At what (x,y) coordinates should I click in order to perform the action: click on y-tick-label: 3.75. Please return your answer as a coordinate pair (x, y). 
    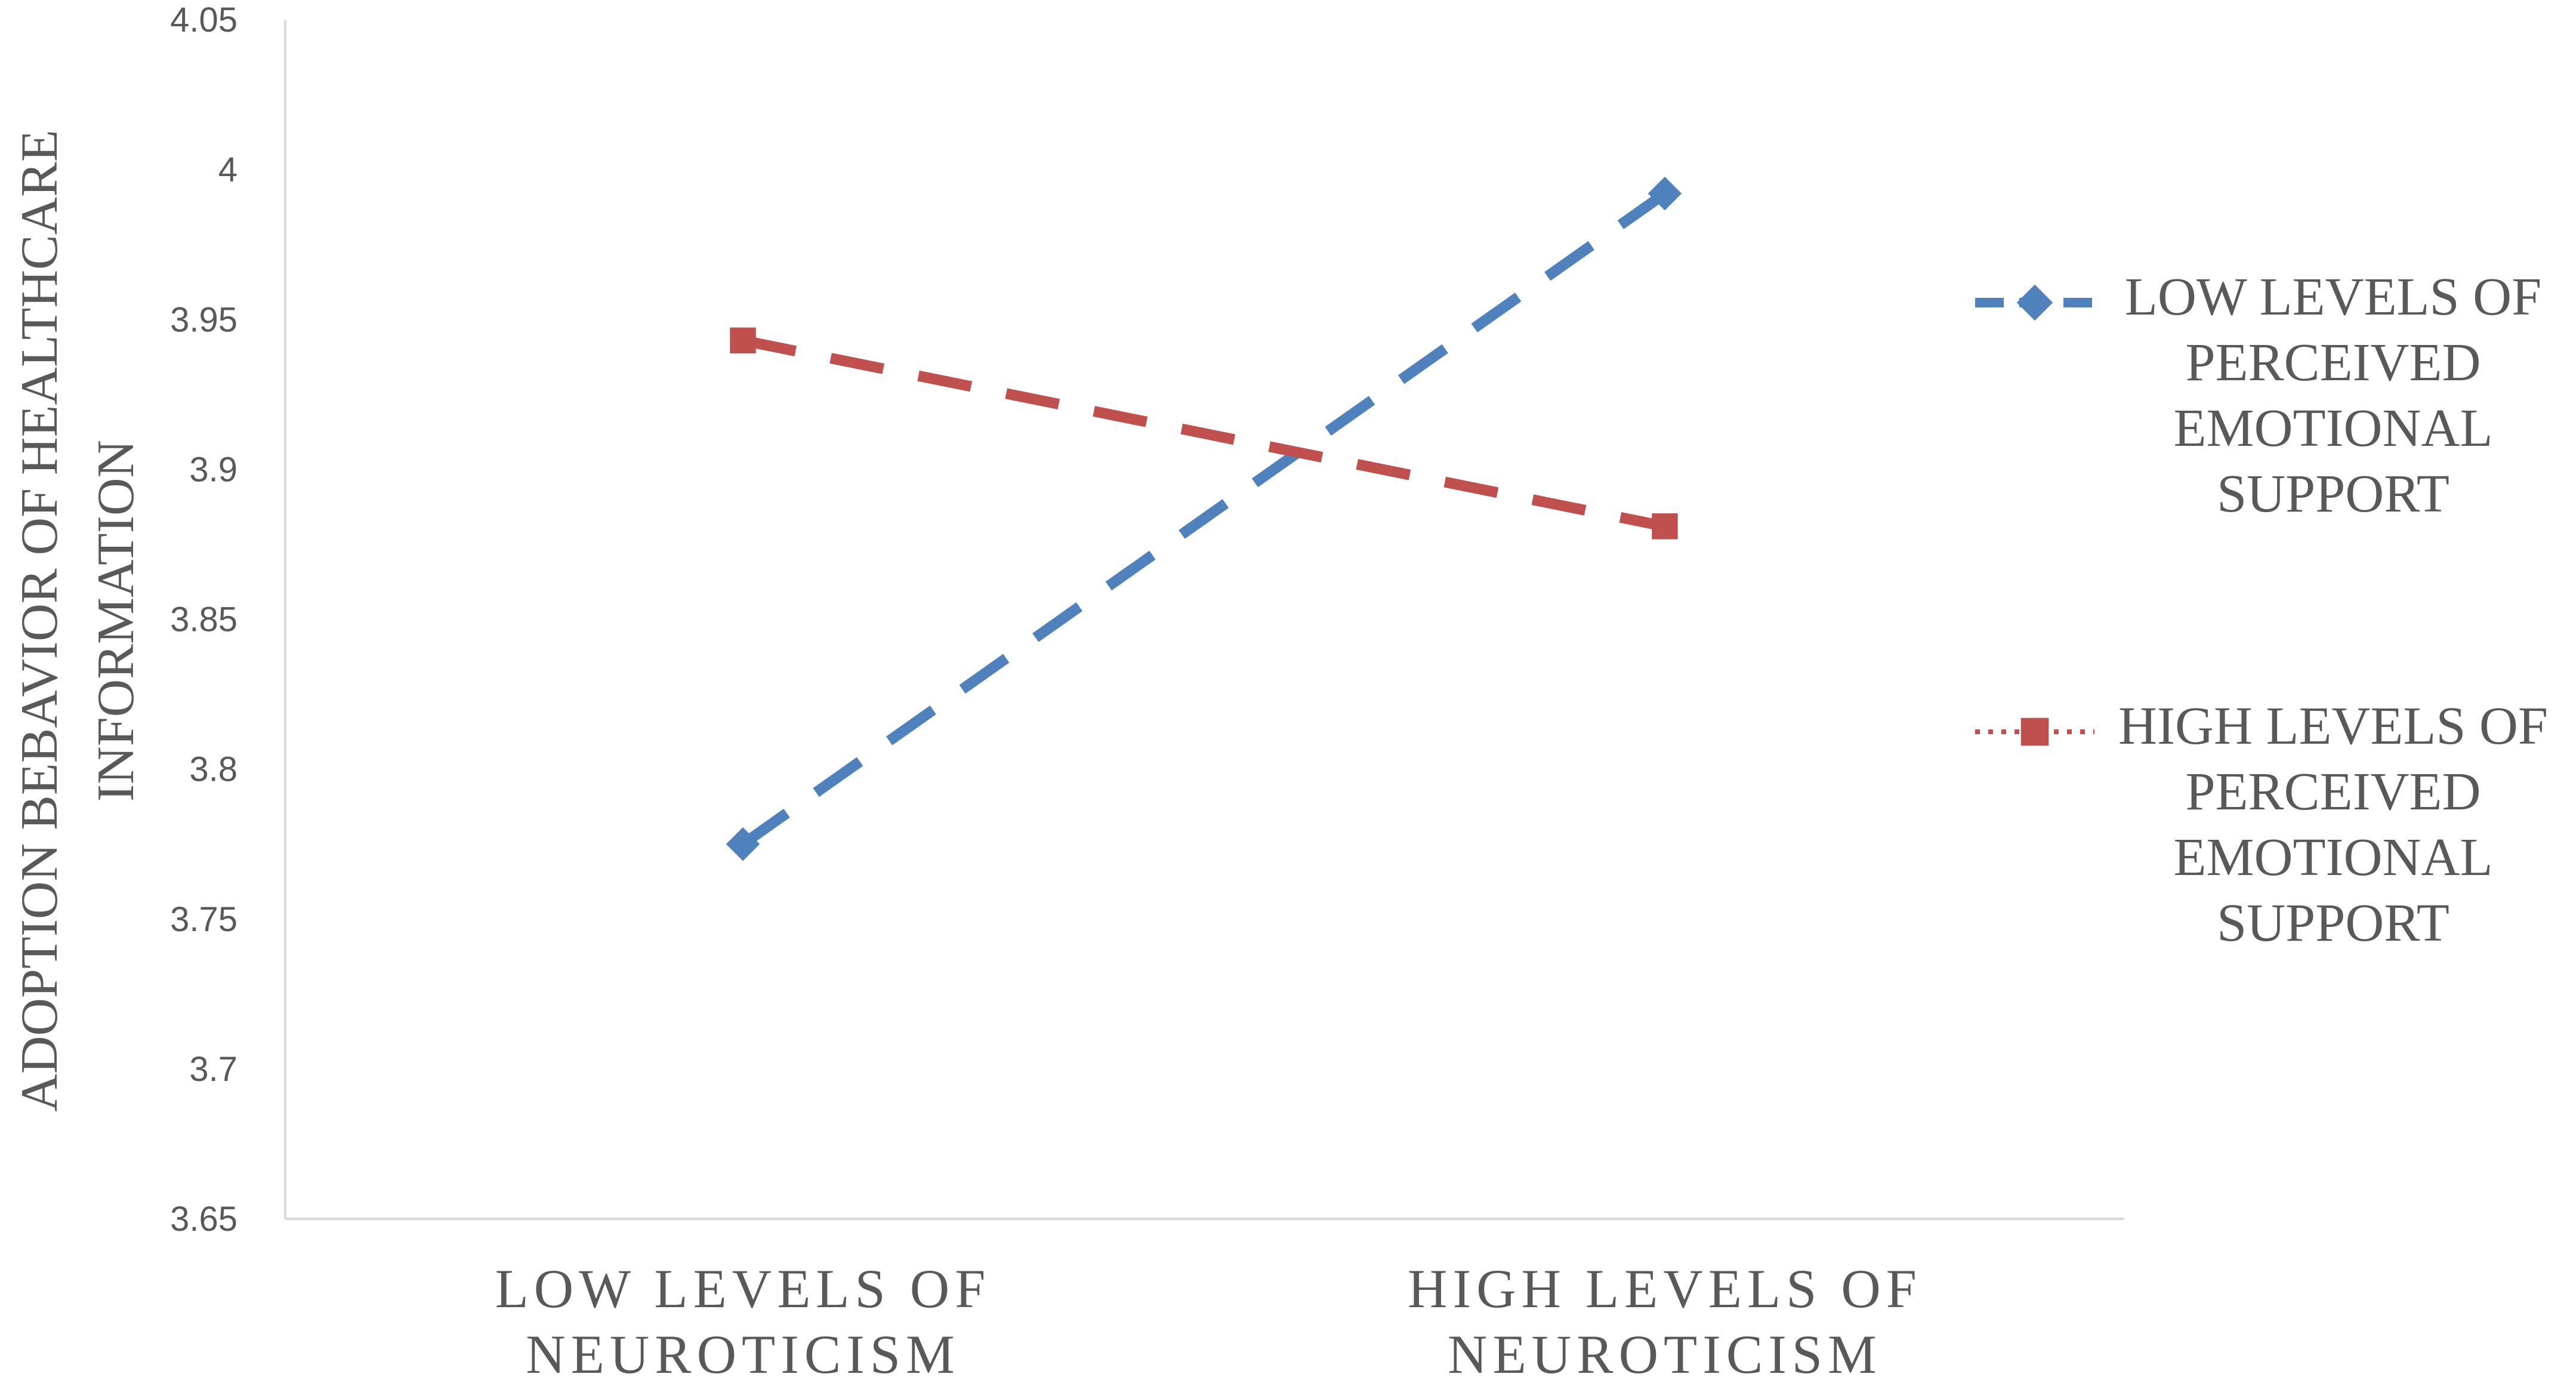
    Looking at the image, I should click on (203, 919).